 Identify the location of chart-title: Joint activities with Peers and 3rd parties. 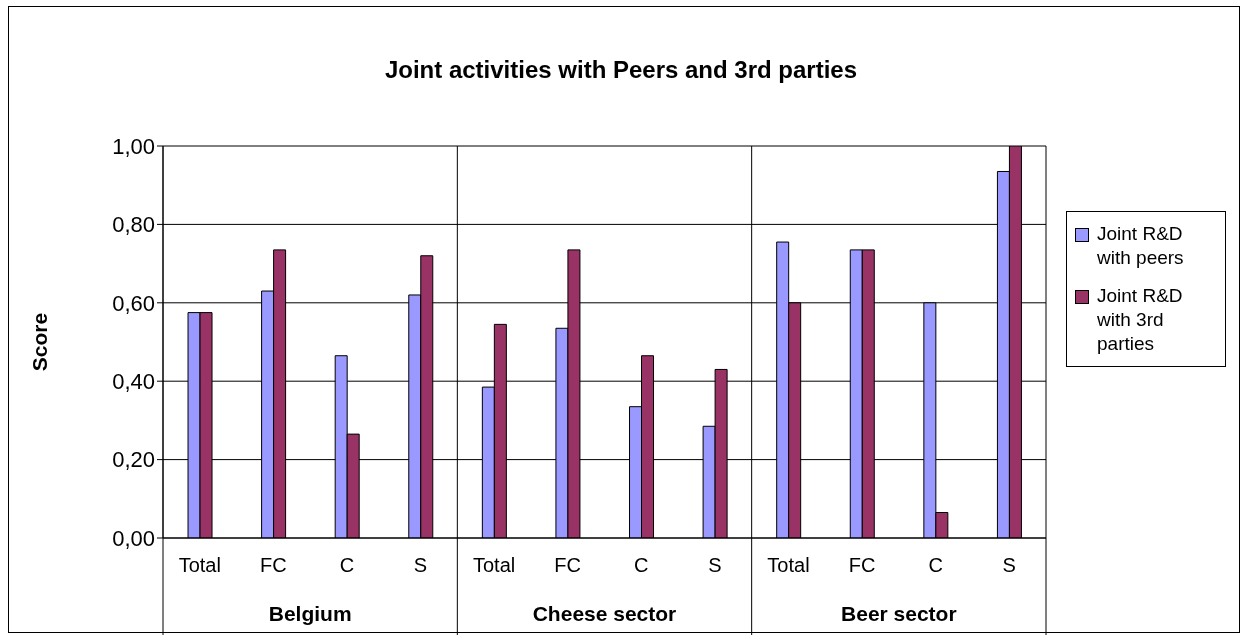
(621, 70).